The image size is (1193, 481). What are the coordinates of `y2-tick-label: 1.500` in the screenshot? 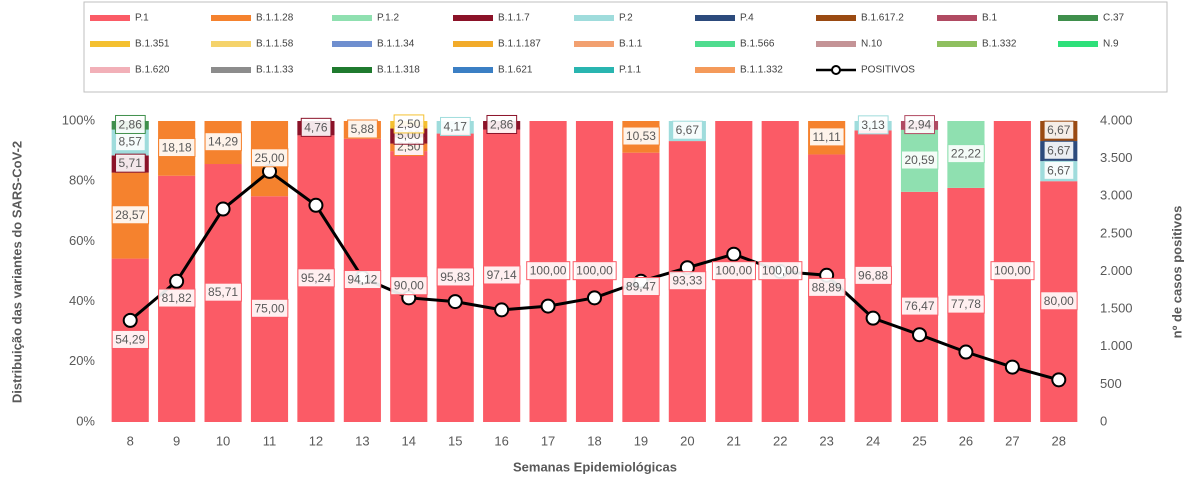 It's located at (1116, 308).